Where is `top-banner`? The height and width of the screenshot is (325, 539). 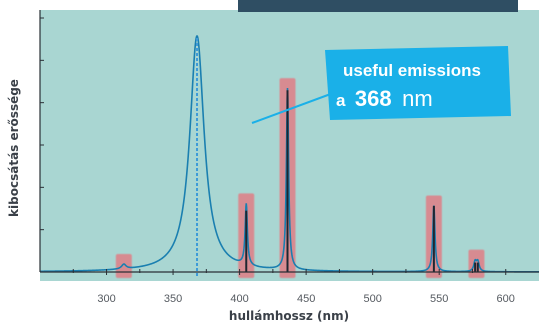
top-banner is located at coordinates (378, 6).